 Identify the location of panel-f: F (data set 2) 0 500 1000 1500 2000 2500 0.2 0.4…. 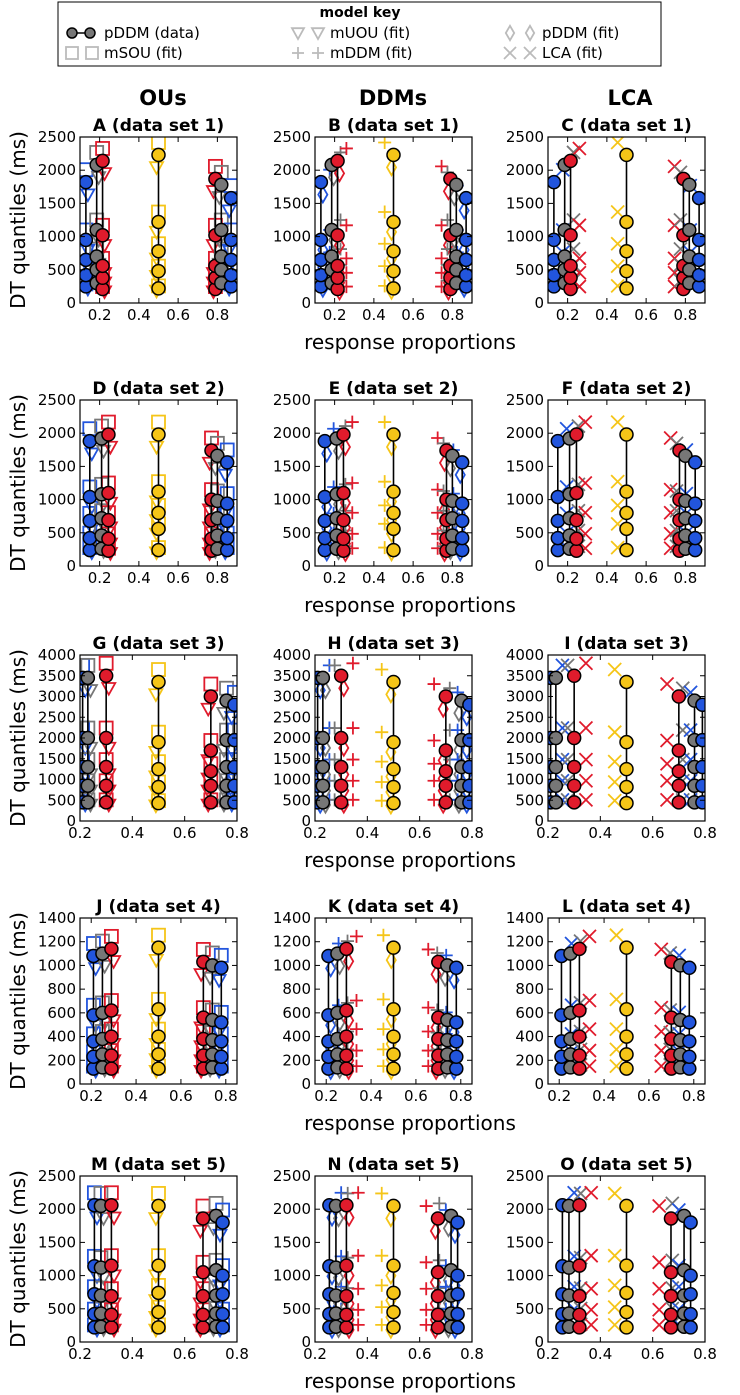
(606, 483).